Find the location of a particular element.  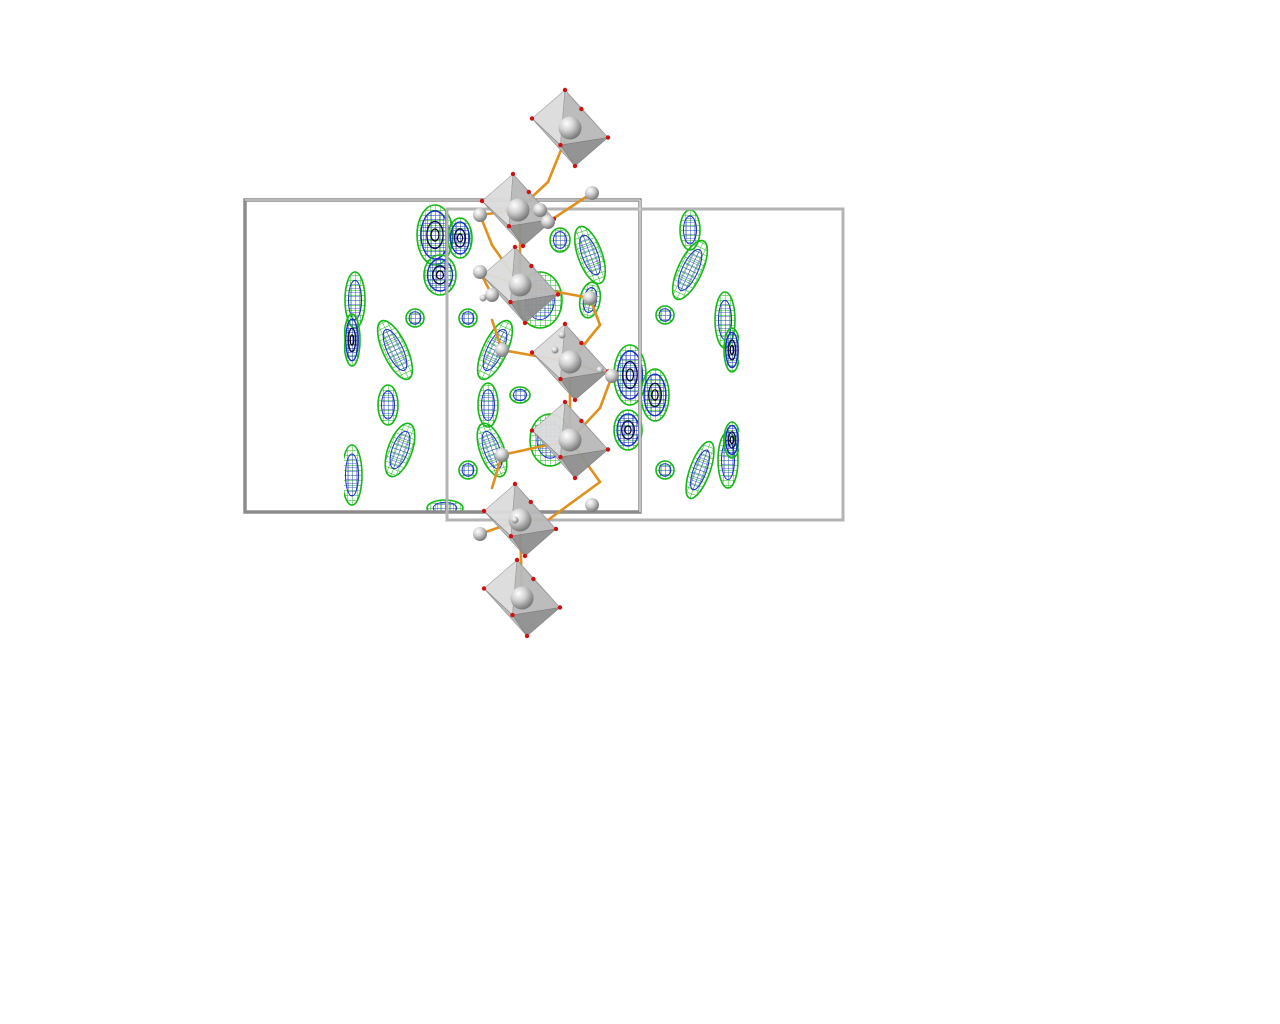

unit-cell-frames is located at coordinates (544, 360).